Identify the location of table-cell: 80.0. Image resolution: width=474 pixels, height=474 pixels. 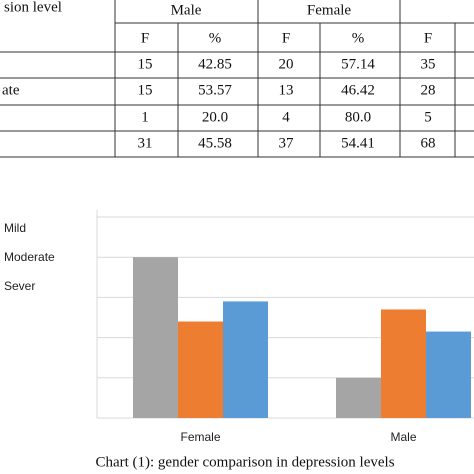
(358, 117).